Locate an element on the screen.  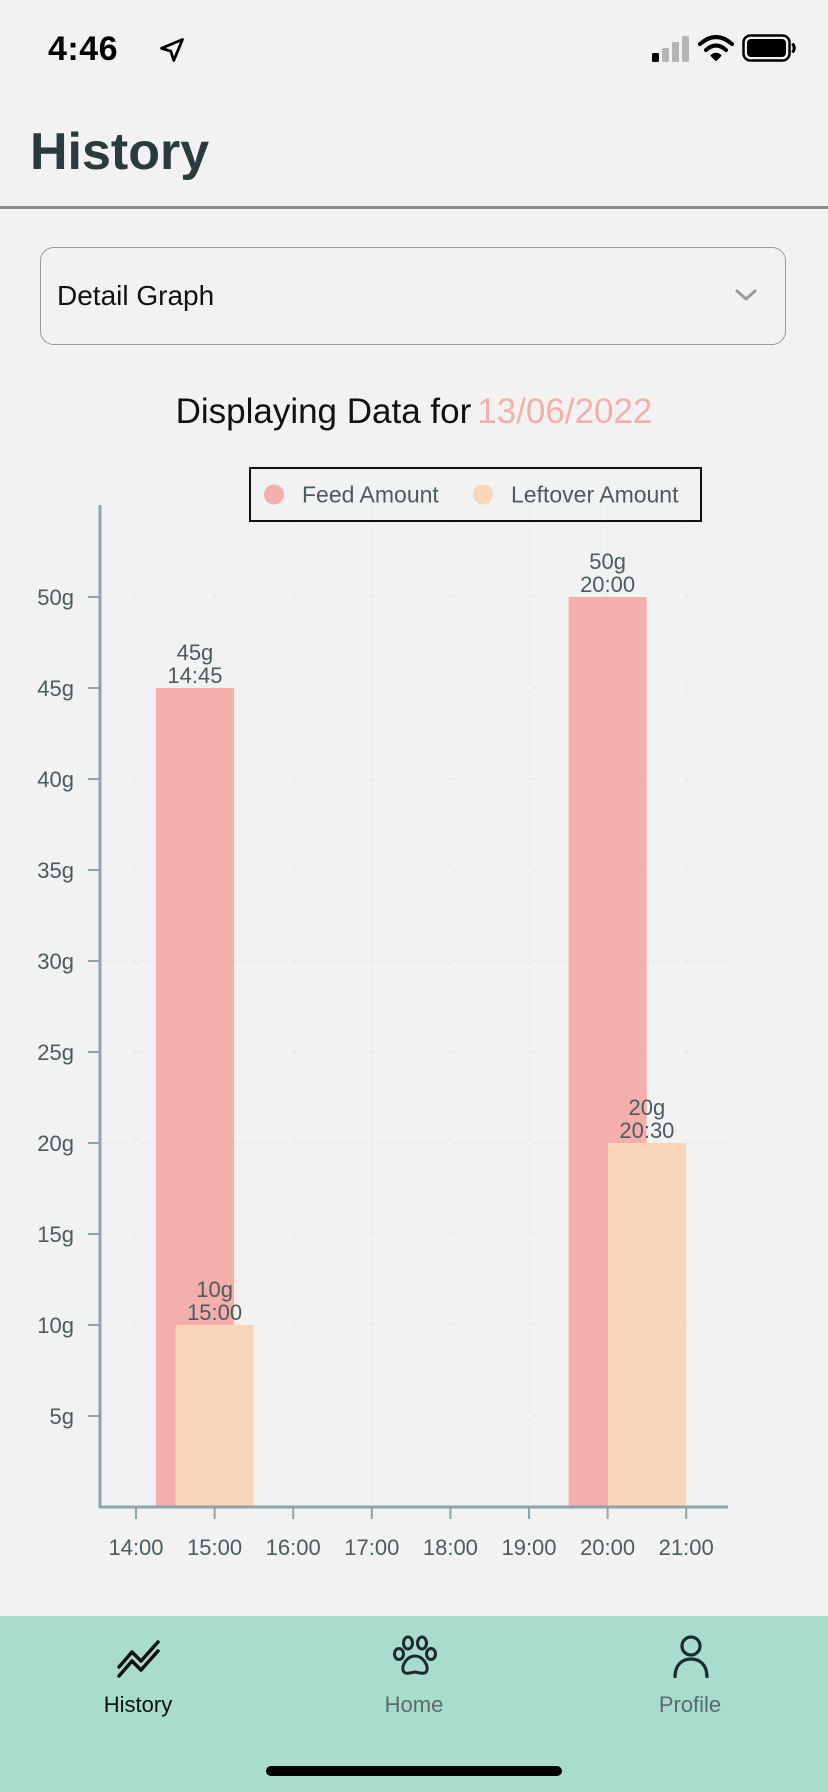
chart-line-icon is located at coordinates (138, 1659).